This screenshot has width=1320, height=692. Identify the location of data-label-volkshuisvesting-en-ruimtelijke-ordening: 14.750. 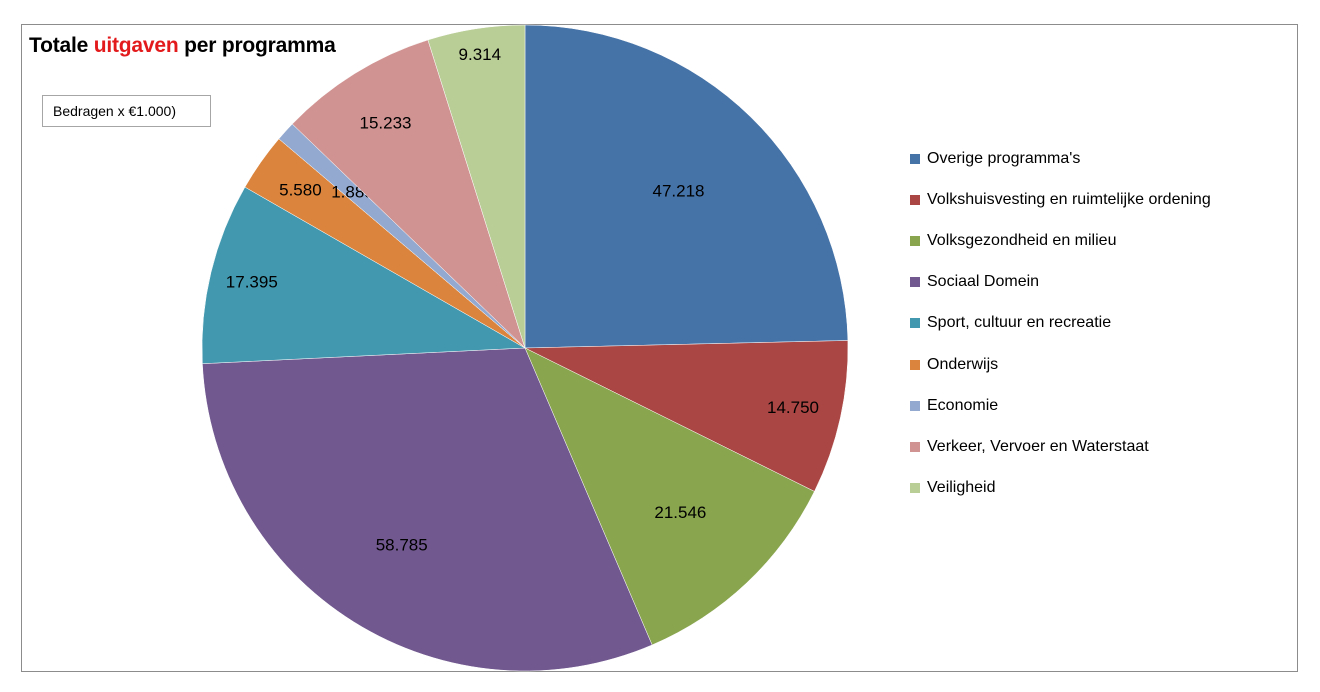
(793, 407).